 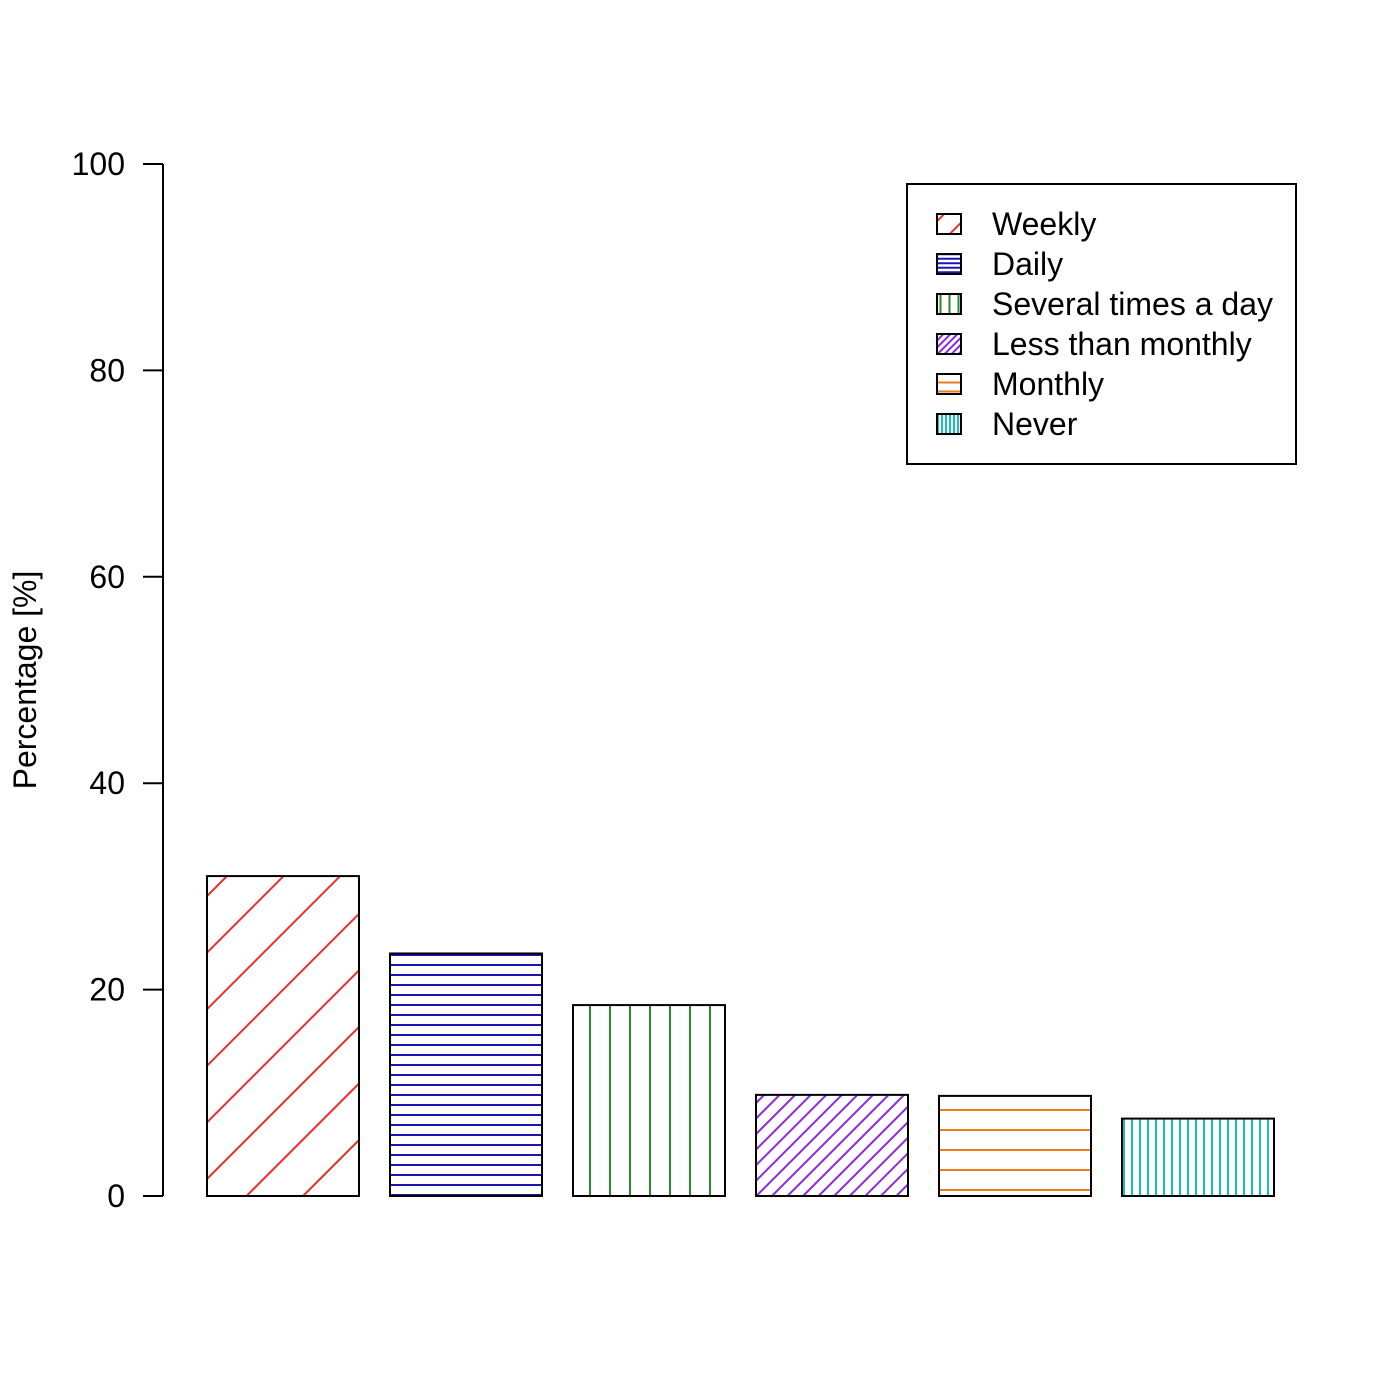 I want to click on legend-item: Weekly, so click(x=1016, y=224).